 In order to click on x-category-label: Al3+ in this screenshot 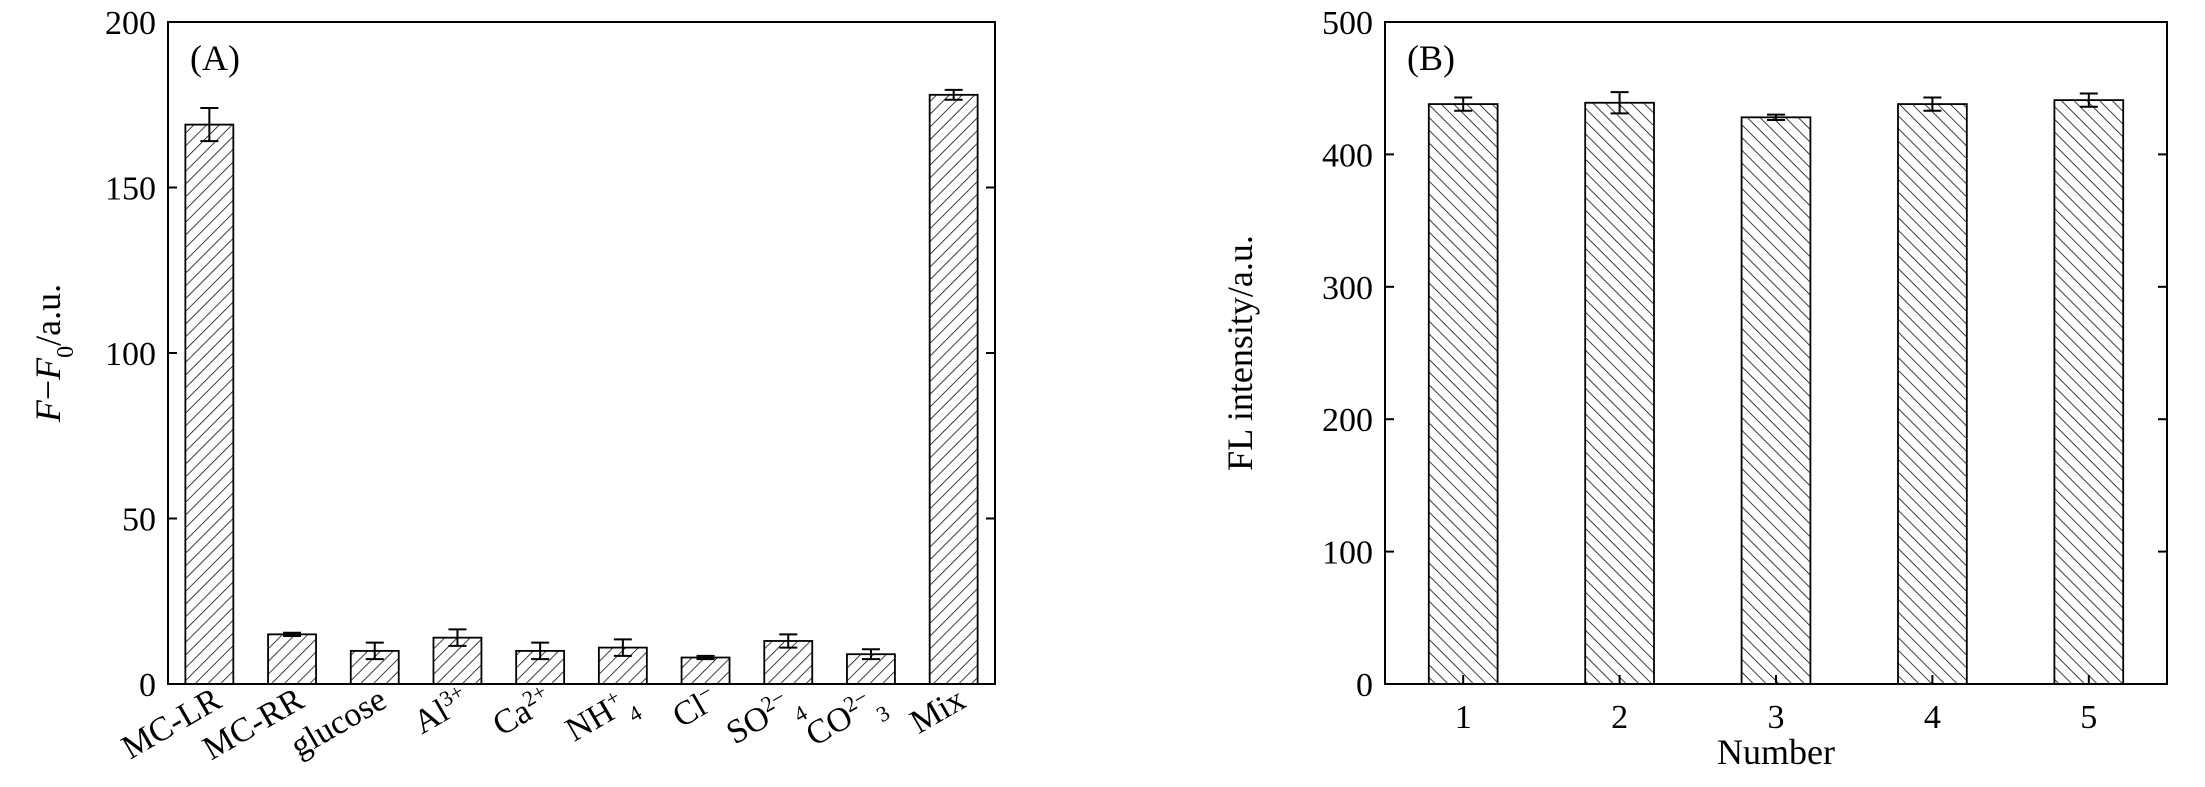, I will do `click(440, 710)`.